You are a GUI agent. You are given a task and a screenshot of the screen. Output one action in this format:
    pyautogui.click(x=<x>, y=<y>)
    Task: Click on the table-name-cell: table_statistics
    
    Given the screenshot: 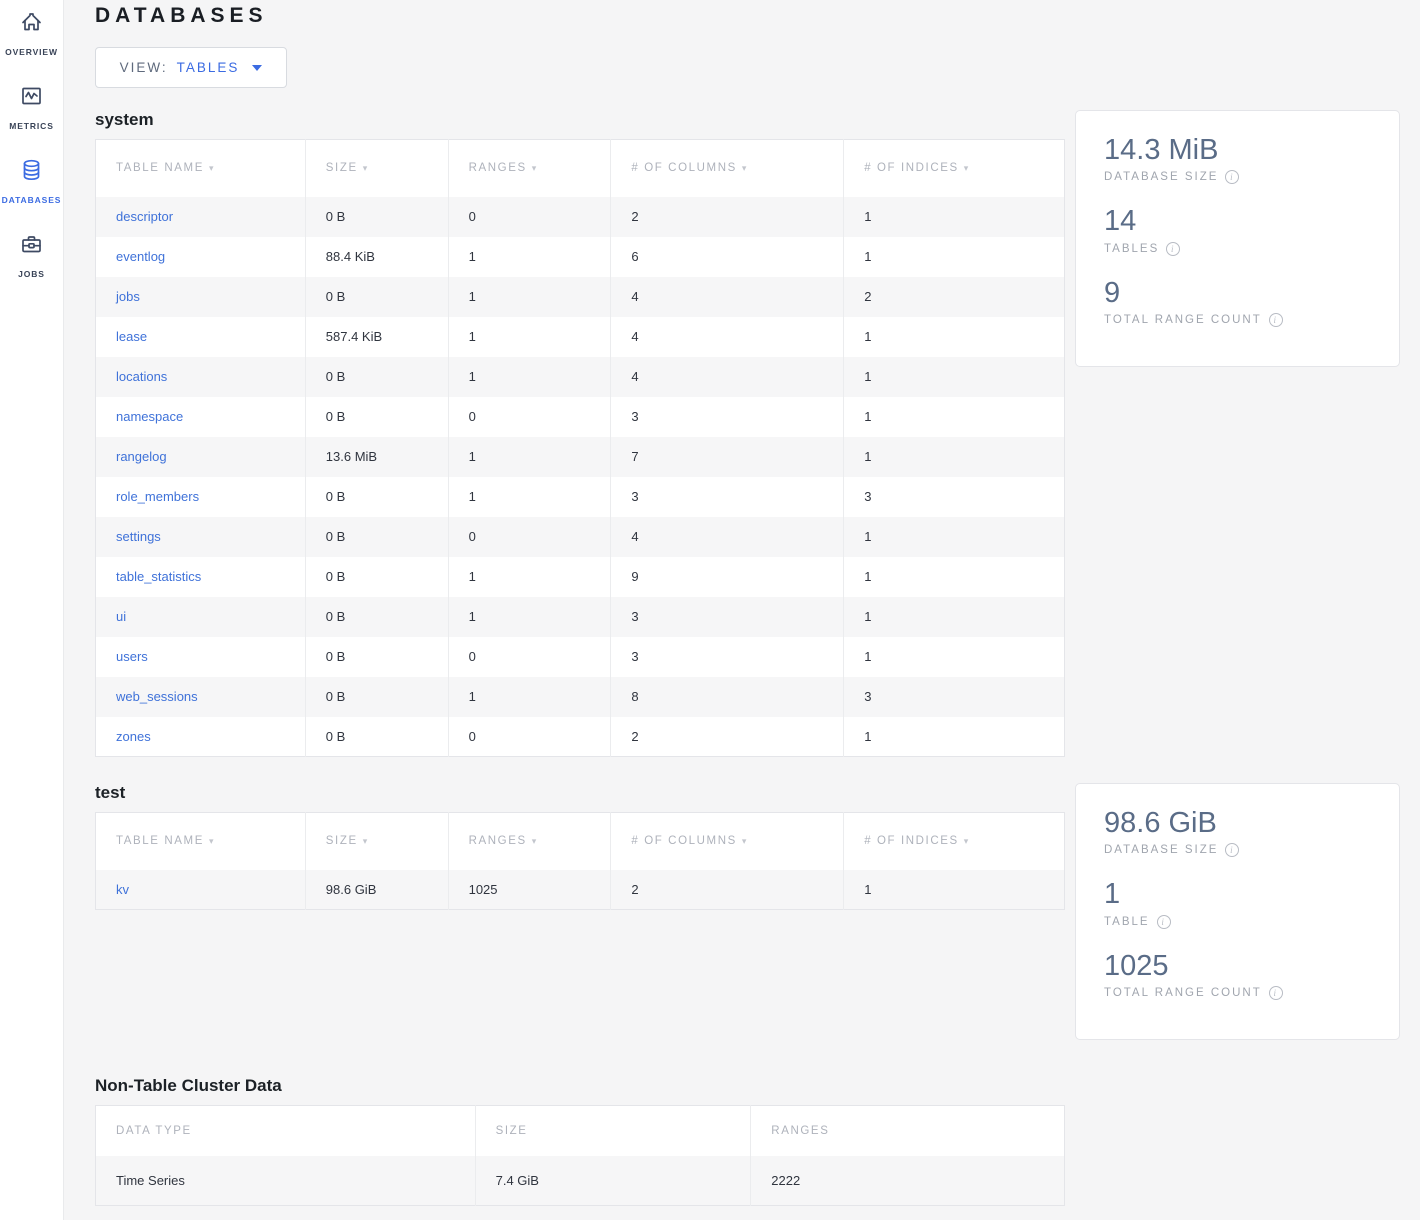 What is the action you would take?
    pyautogui.click(x=201, y=577)
    